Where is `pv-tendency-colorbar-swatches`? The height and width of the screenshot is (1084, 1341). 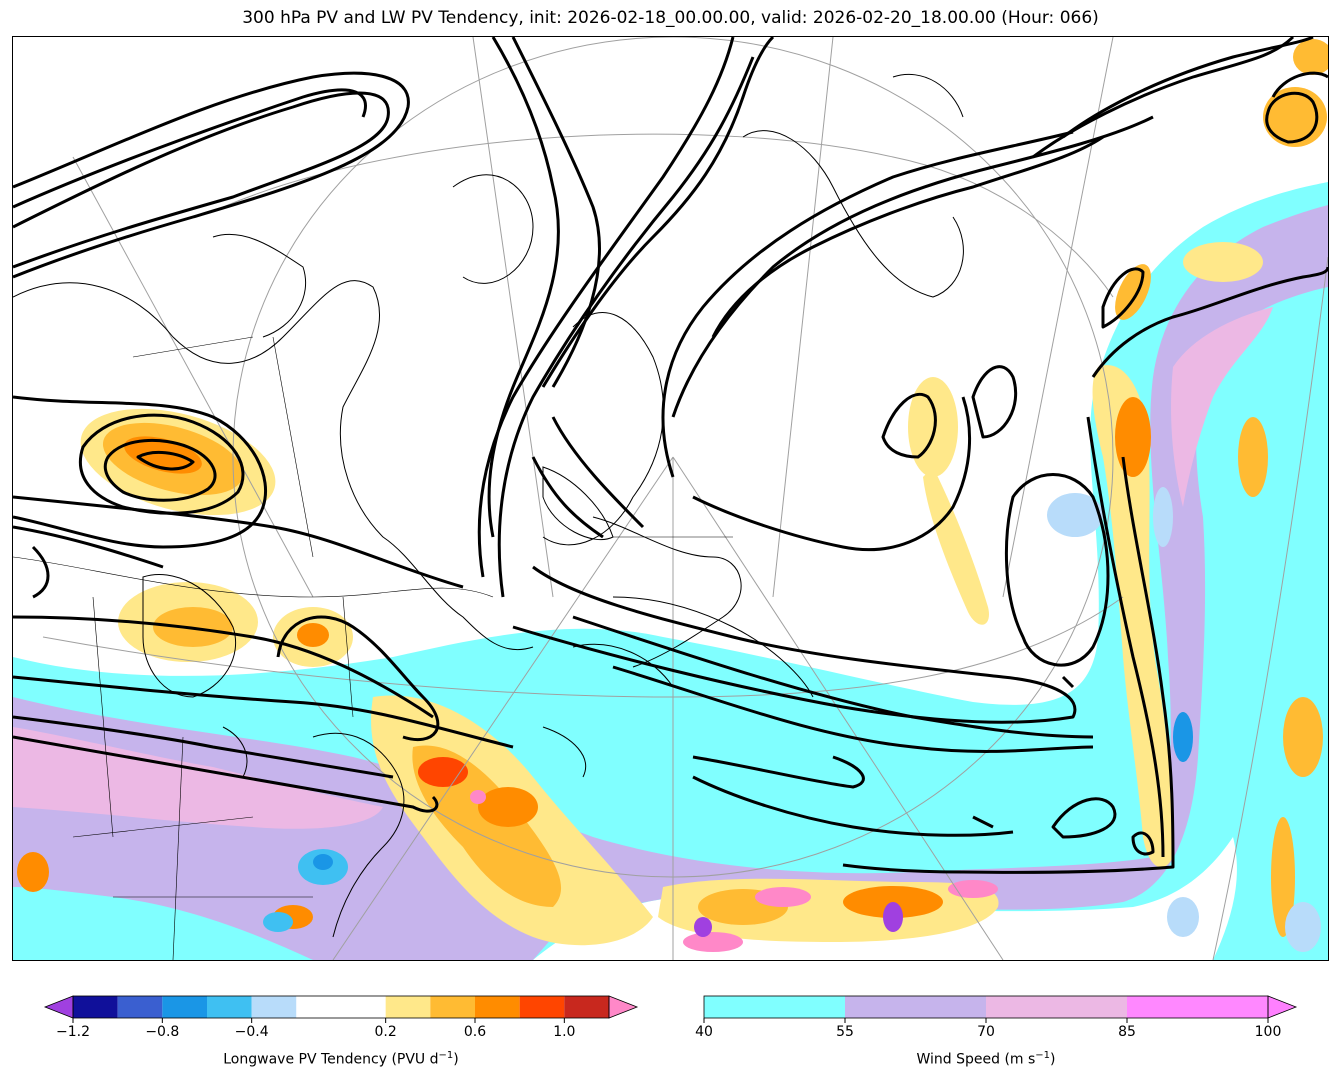 pv-tendency-colorbar-swatches is located at coordinates (341, 1009).